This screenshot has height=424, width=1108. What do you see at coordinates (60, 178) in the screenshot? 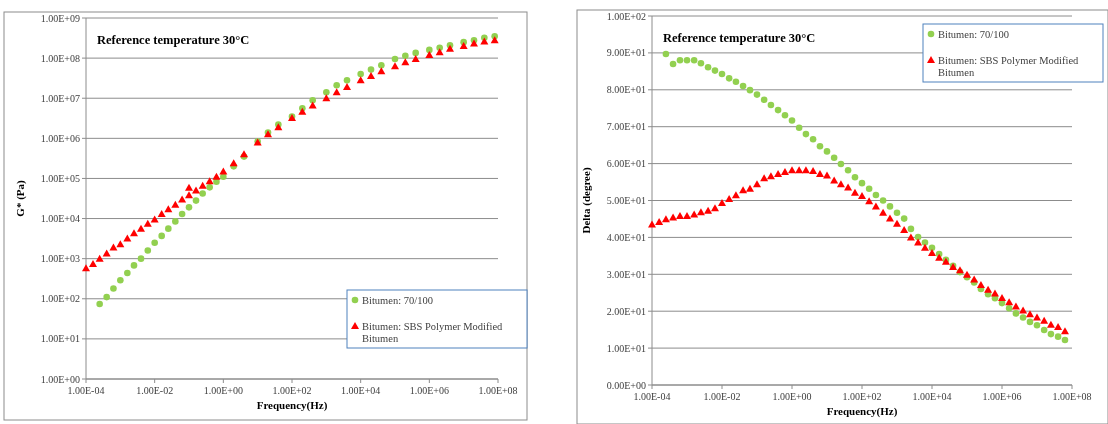
I see `y-tick-label: 1.00E+05` at bounding box center [60, 178].